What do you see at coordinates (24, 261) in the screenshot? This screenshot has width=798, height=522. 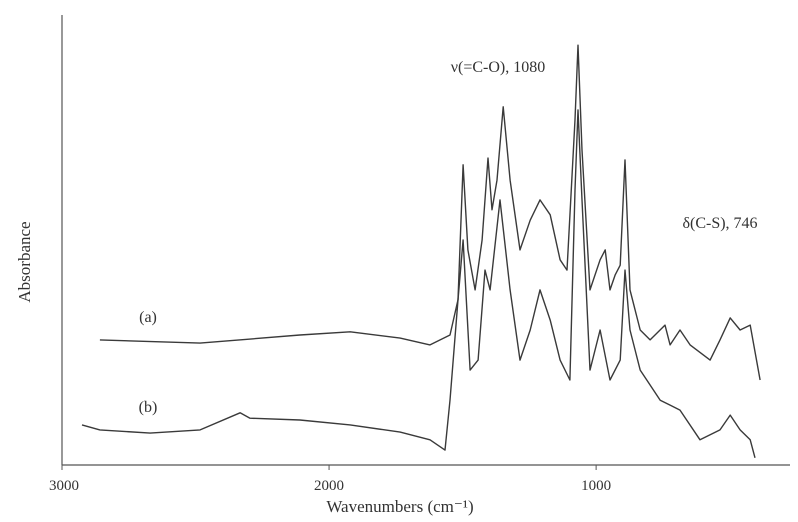 I see `y-axis-title: Absorbance` at bounding box center [24, 261].